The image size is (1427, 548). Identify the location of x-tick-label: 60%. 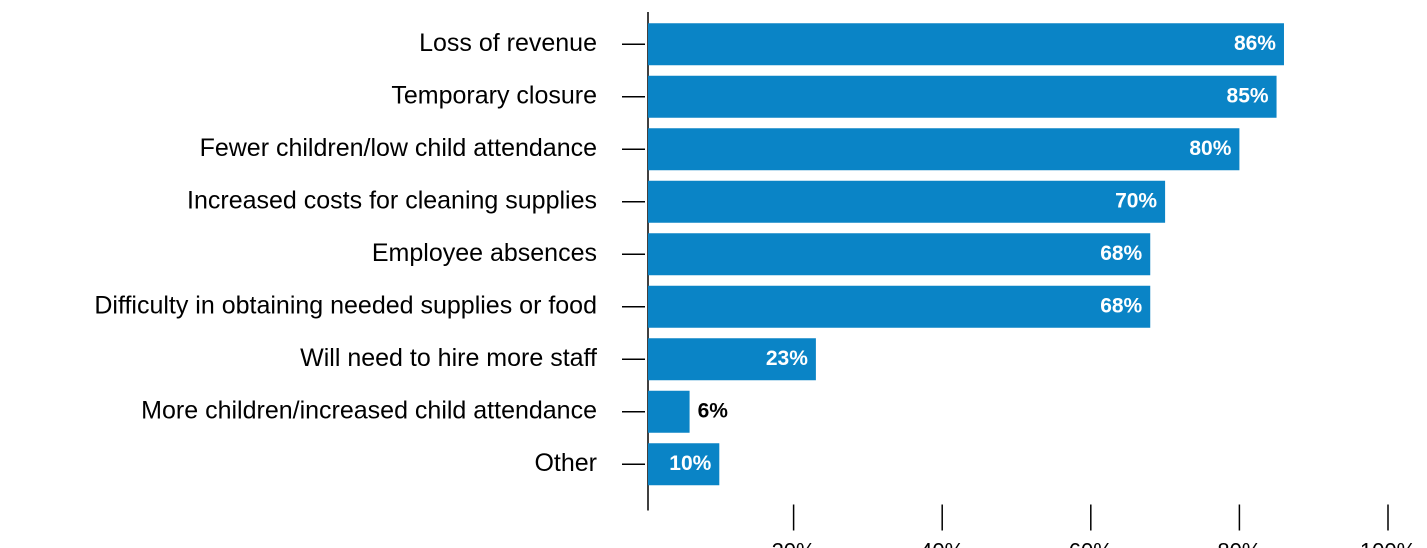
(1091, 543).